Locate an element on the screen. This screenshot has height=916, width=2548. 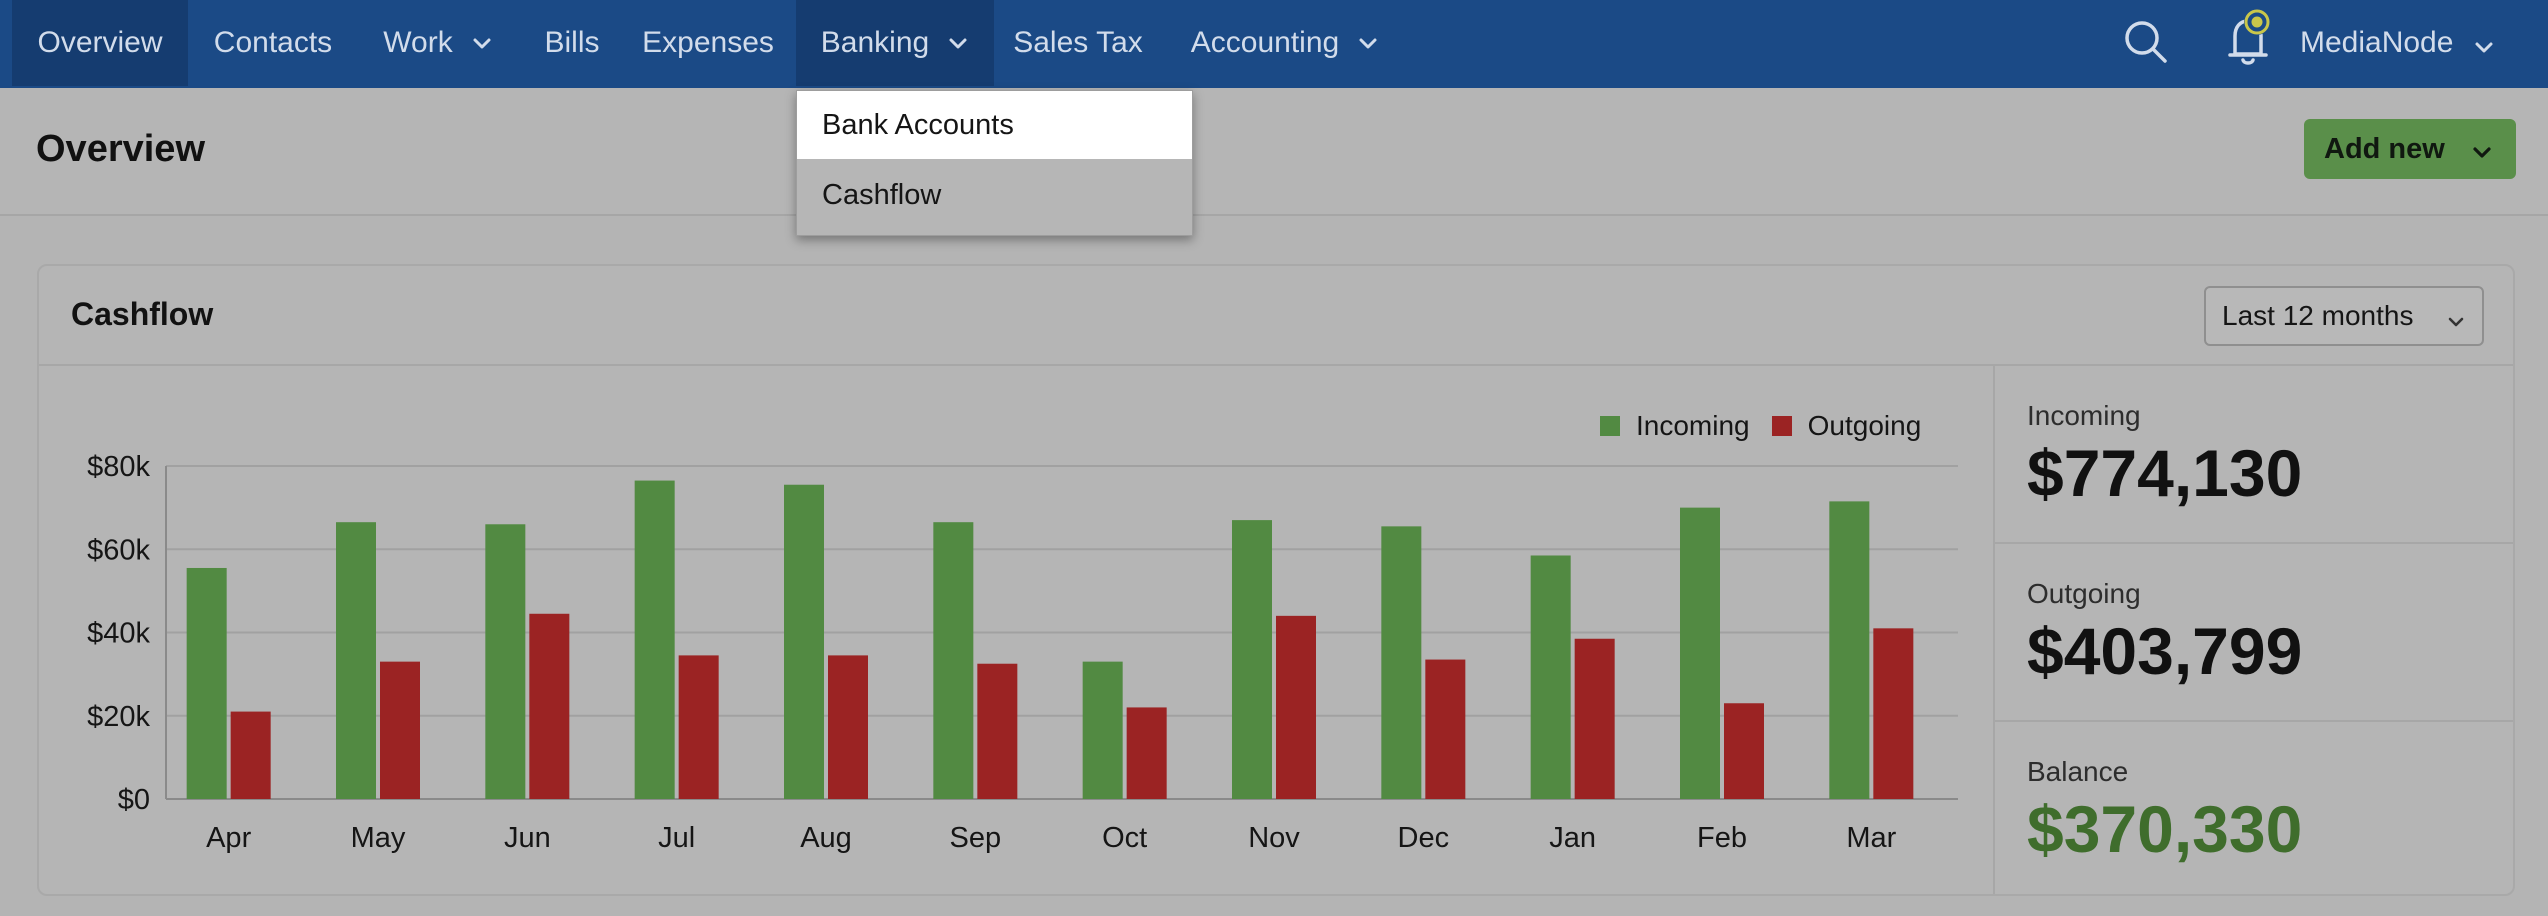
banking-dropdown-menu: Bank Accounts Cashflow is located at coordinates (994, 163).